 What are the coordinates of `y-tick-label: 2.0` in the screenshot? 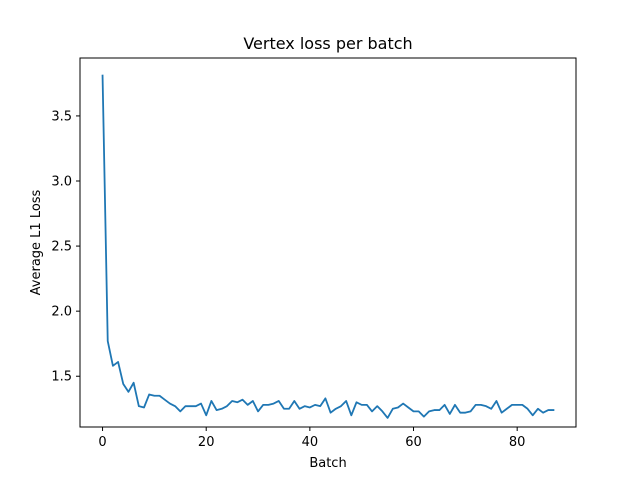 It's located at (61, 312).